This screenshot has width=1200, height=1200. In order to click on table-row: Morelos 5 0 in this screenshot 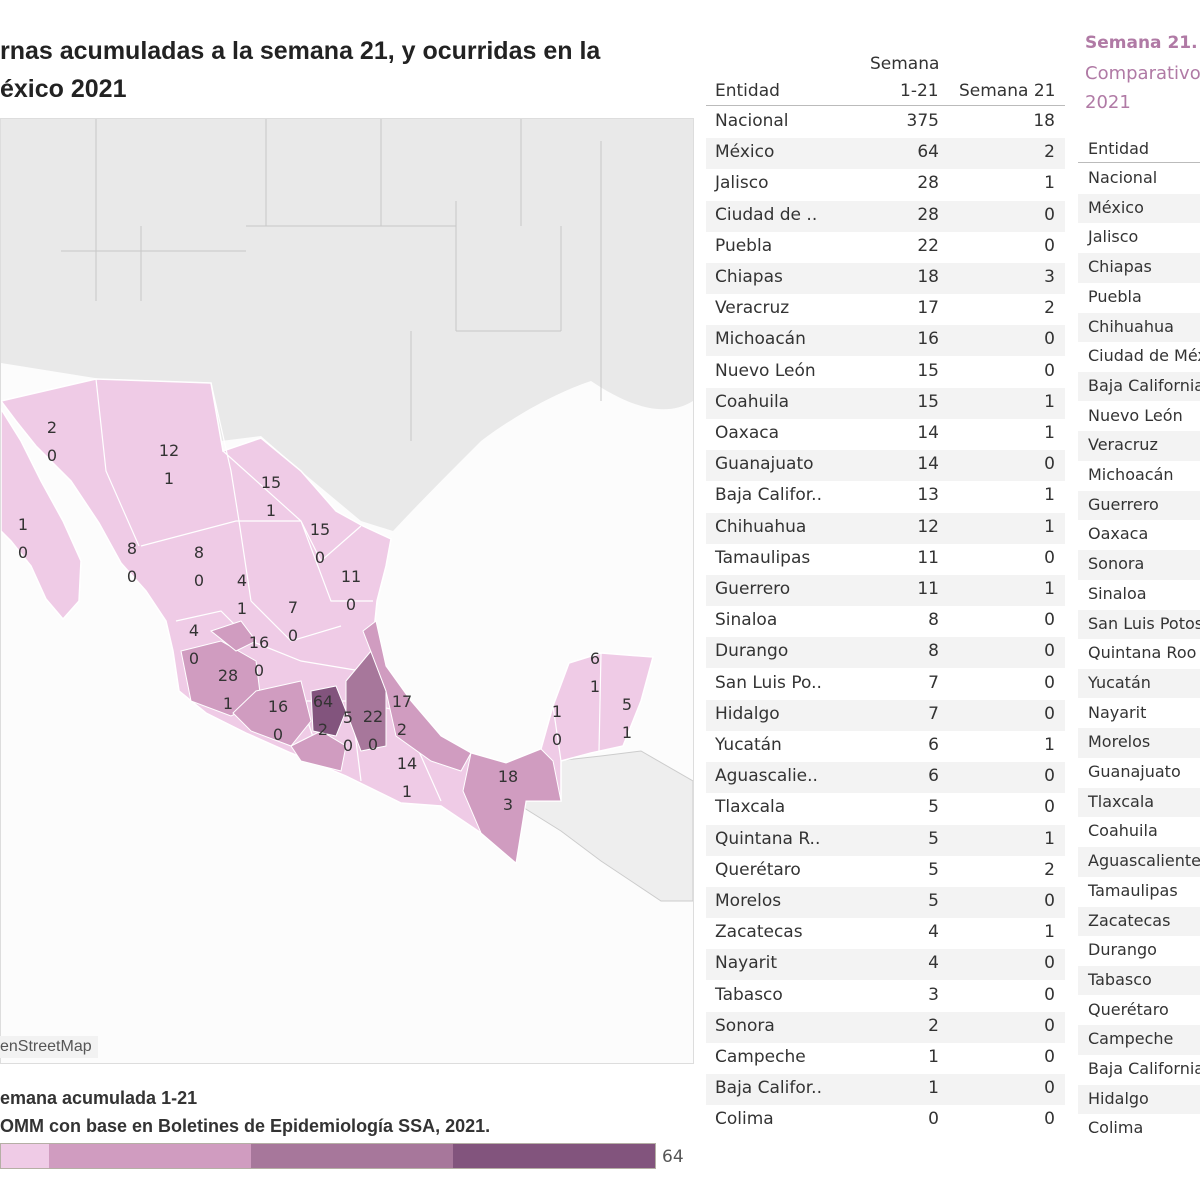, I will do `click(885, 902)`.